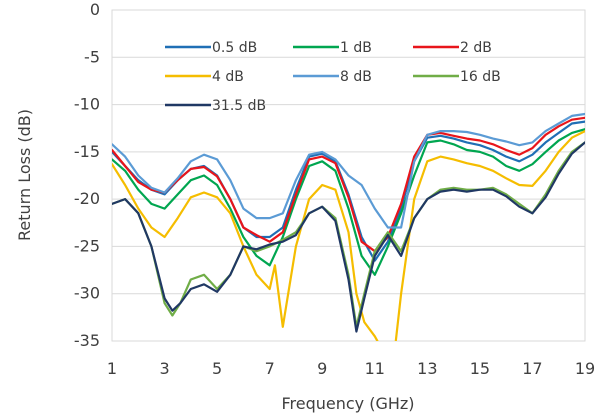 This screenshot has width=615, height=416. What do you see at coordinates (427, 368) in the screenshot?
I see `x-tick-label: 13` at bounding box center [427, 368].